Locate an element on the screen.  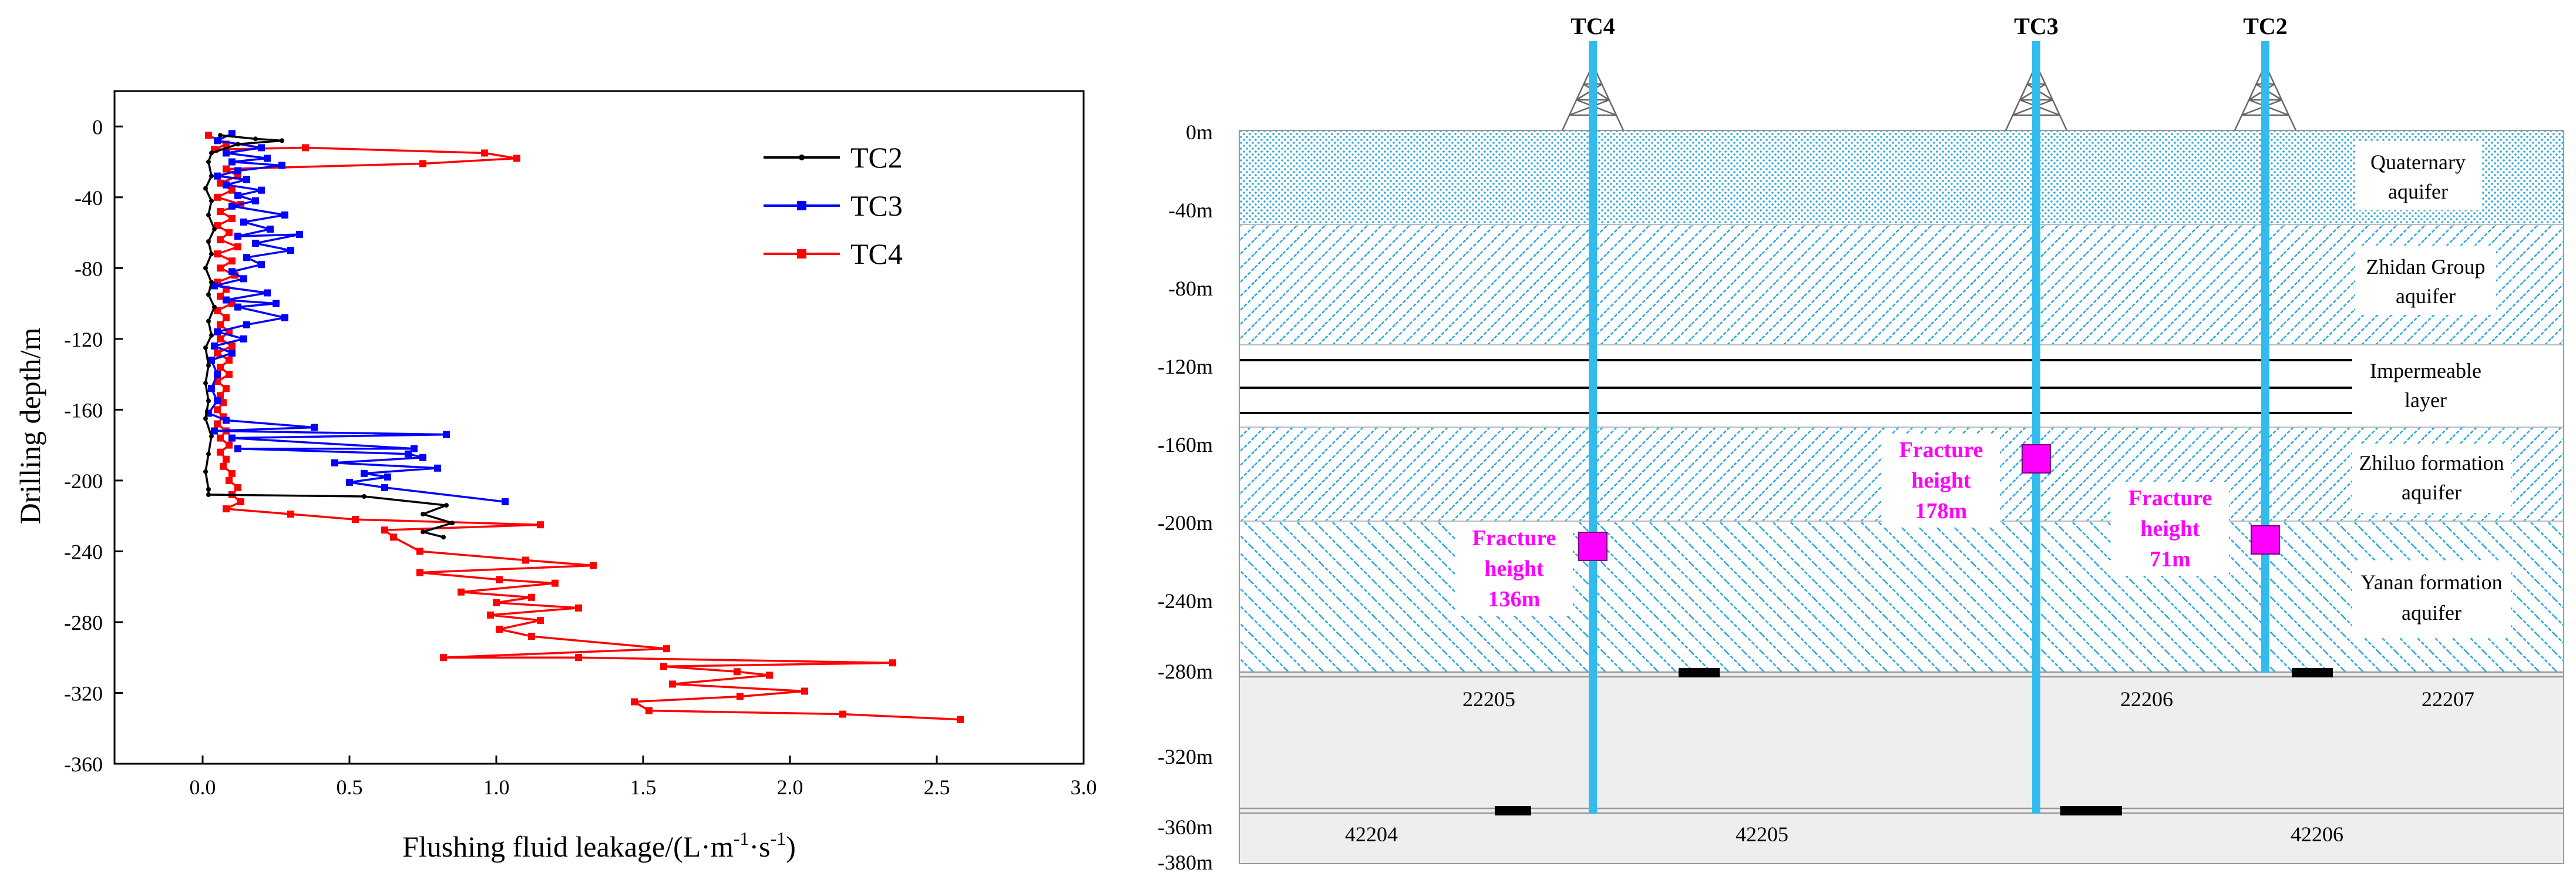
fracture-marker-tc2 is located at coordinates (2265, 540).